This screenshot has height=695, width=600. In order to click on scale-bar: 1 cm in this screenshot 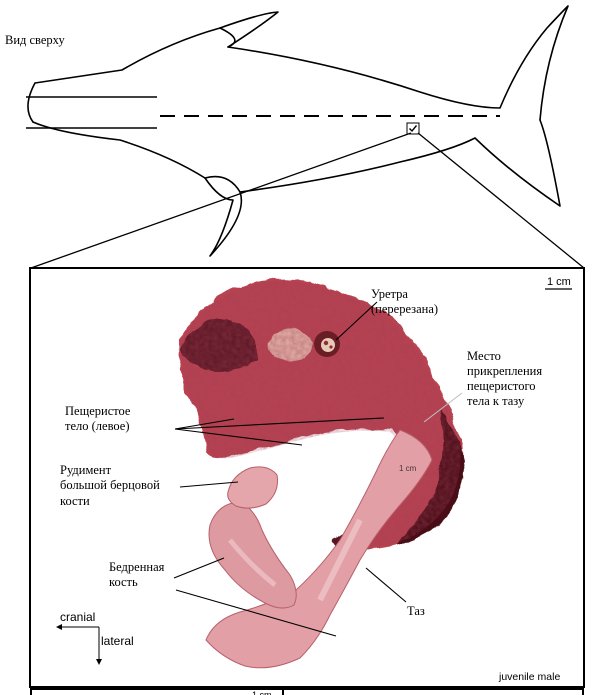, I will do `click(558, 283)`.